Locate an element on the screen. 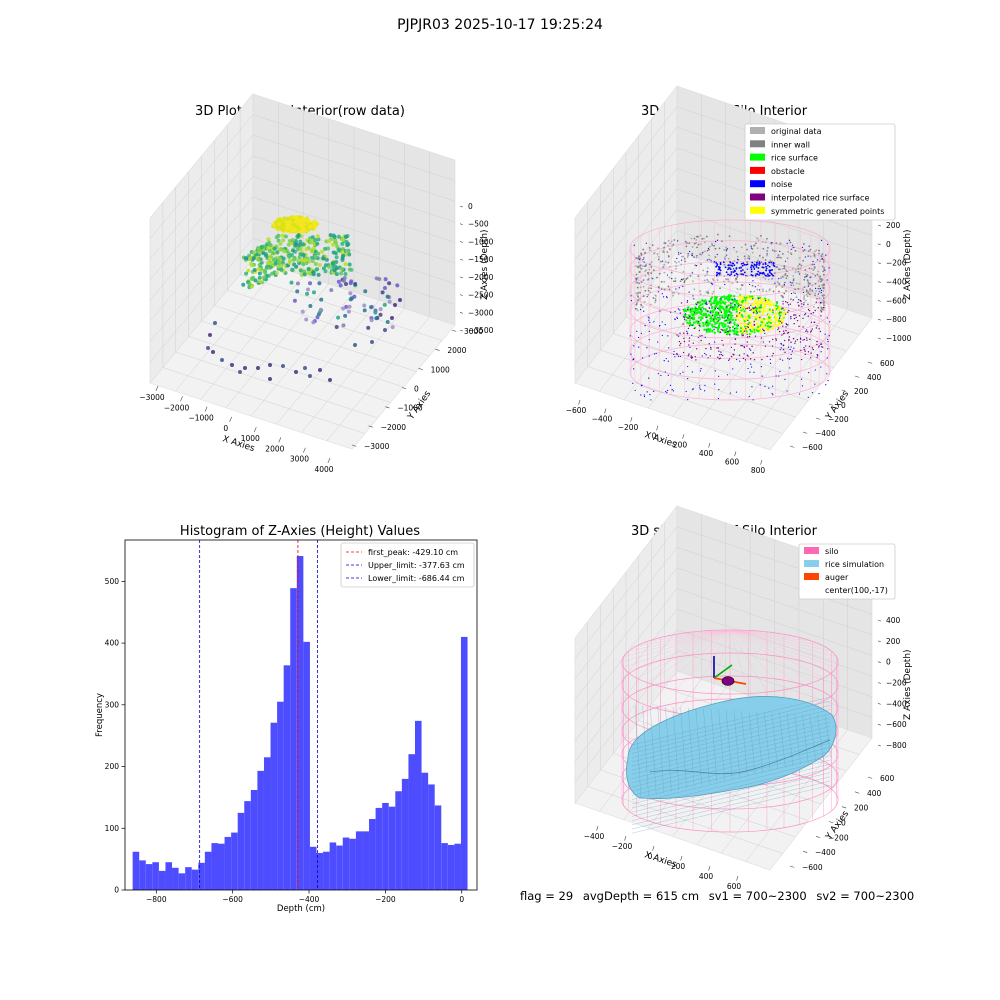 This screenshot has height=1000, width=1000. legend-label: original data is located at coordinates (796, 131).